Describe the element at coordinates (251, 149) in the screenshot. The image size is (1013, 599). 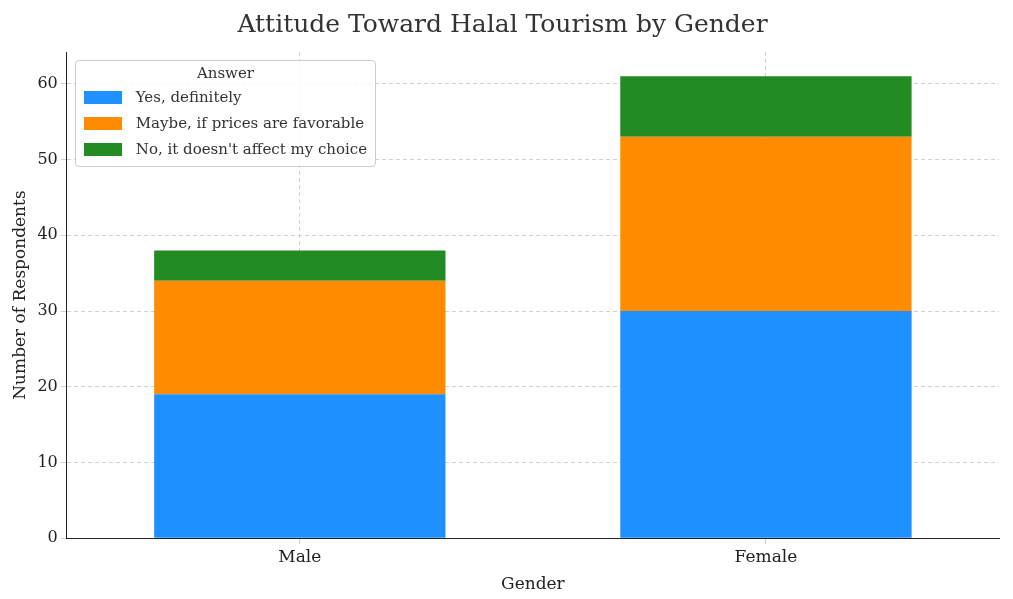
I see `legend-label: No, it doesn't affect my choice` at that location.